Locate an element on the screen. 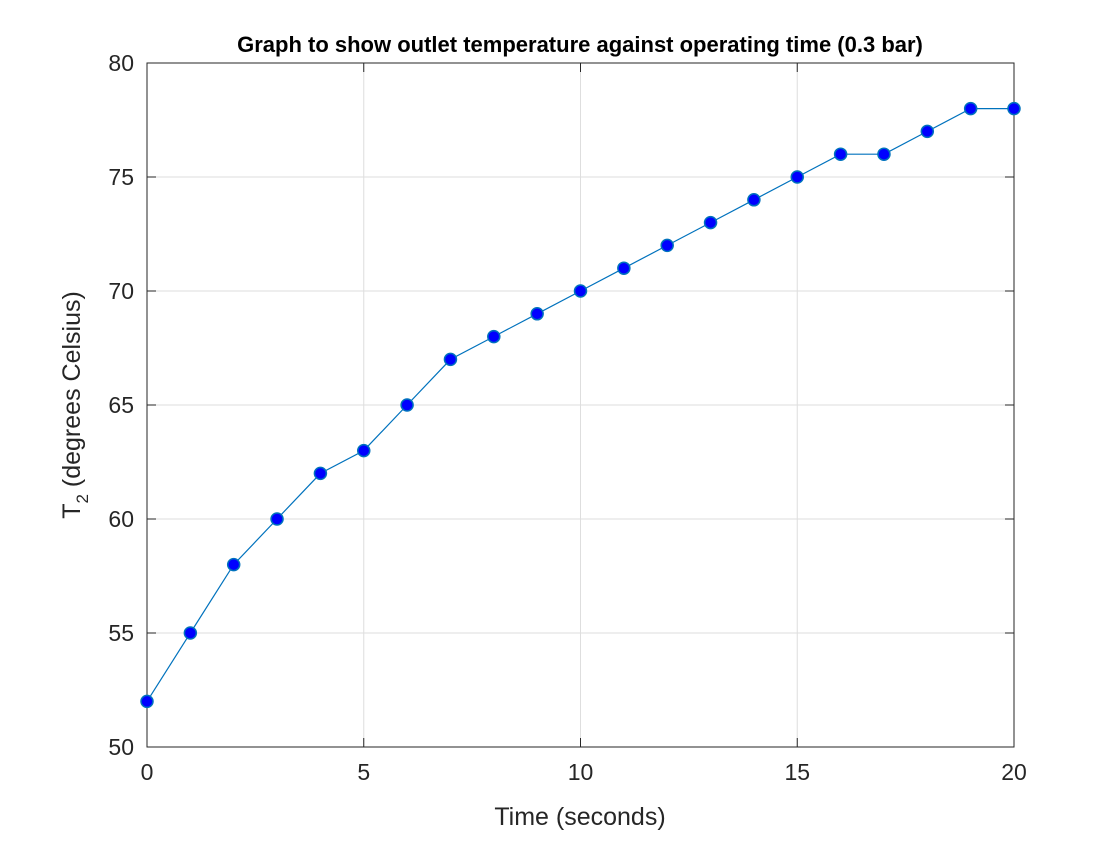 This screenshot has width=1120, height=845. x-tick-label: 10 is located at coordinates (581, 772).